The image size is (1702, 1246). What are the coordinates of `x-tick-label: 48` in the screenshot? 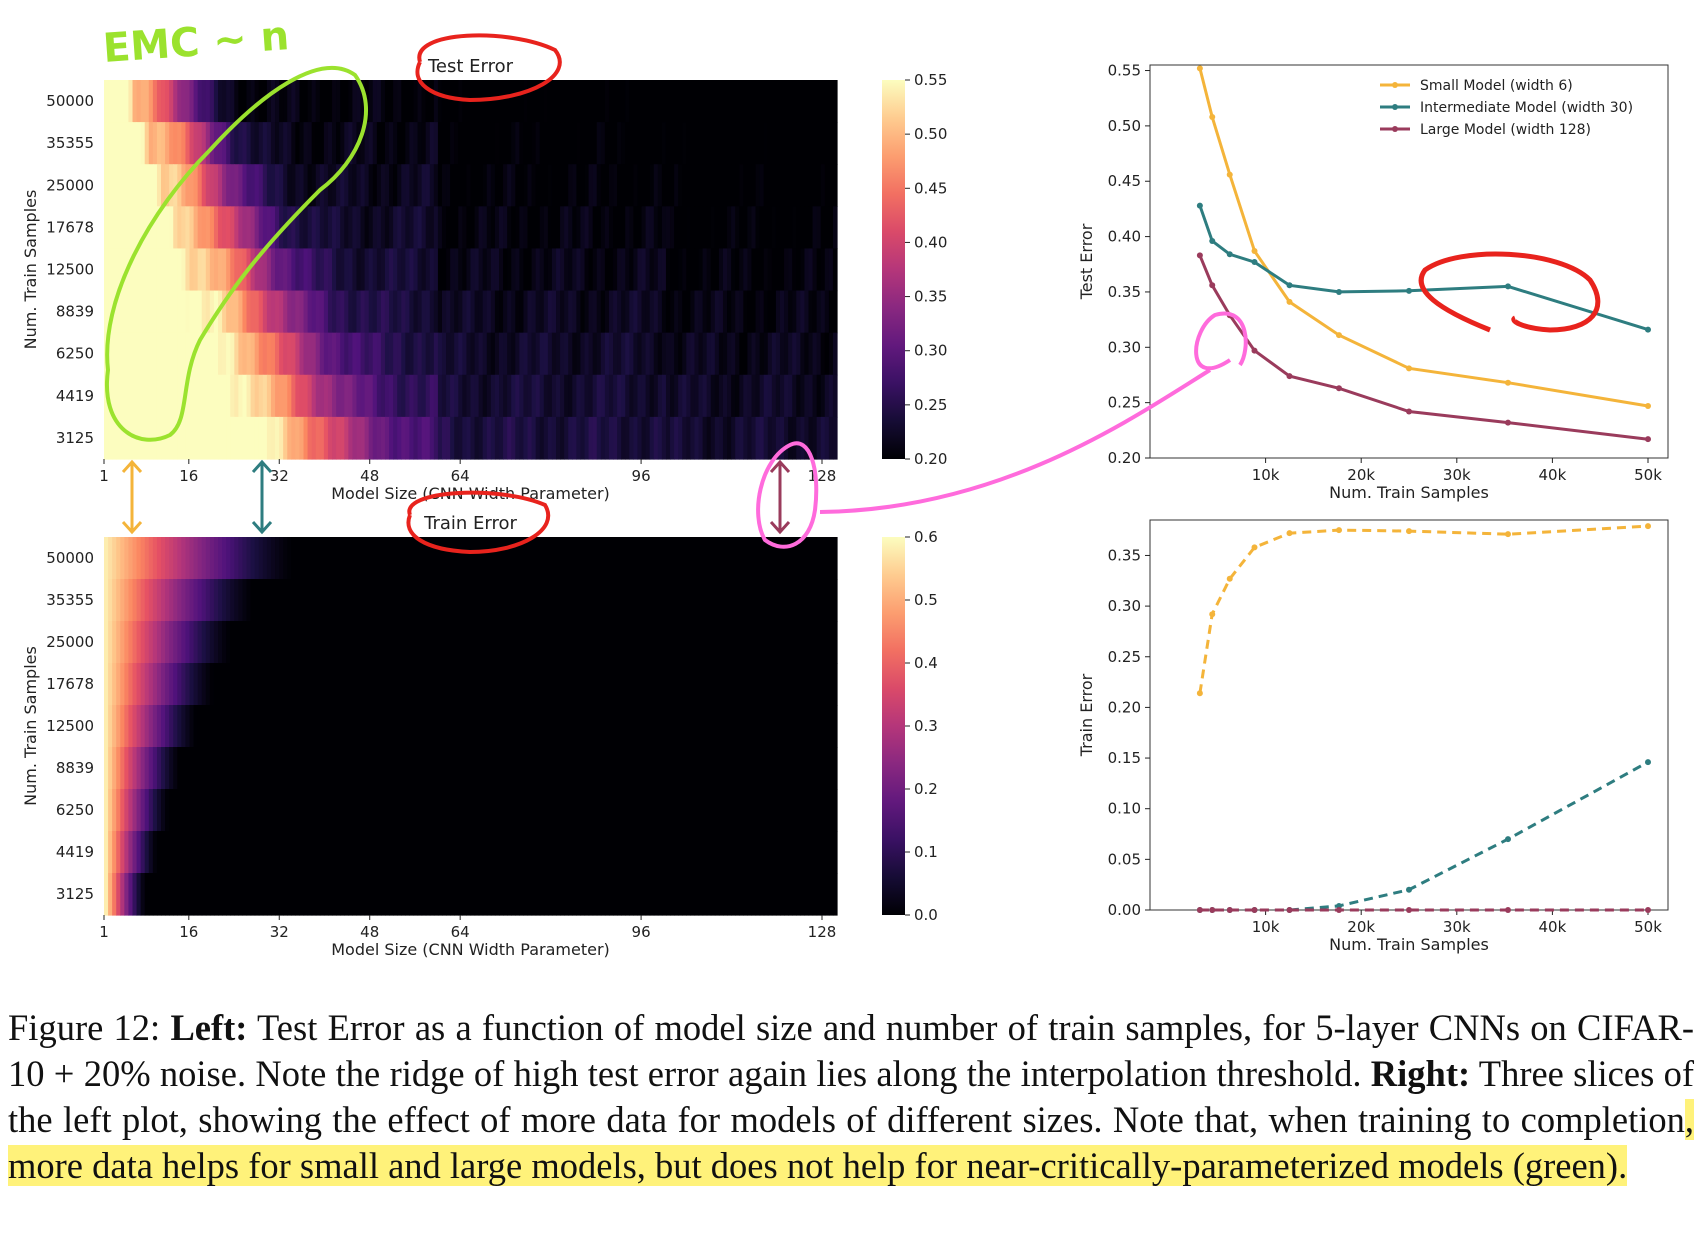 It's located at (369, 476).